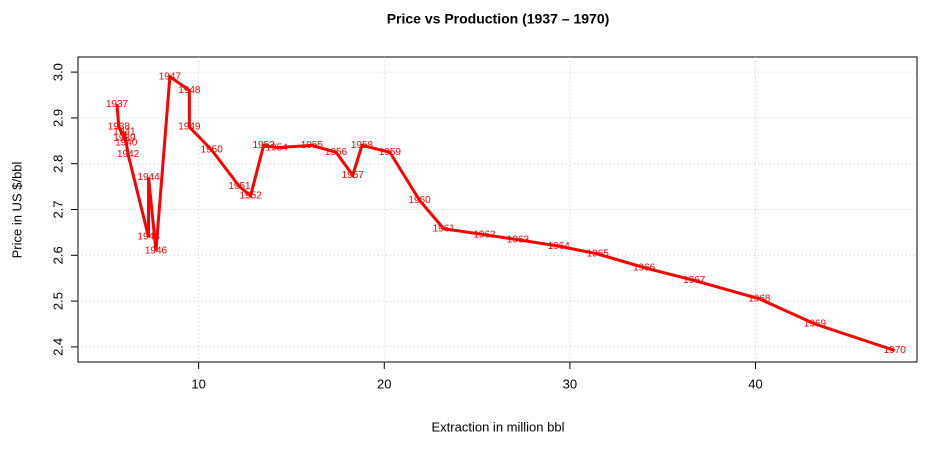  Describe the element at coordinates (895, 350) in the screenshot. I see `point-label: 1970` at that location.